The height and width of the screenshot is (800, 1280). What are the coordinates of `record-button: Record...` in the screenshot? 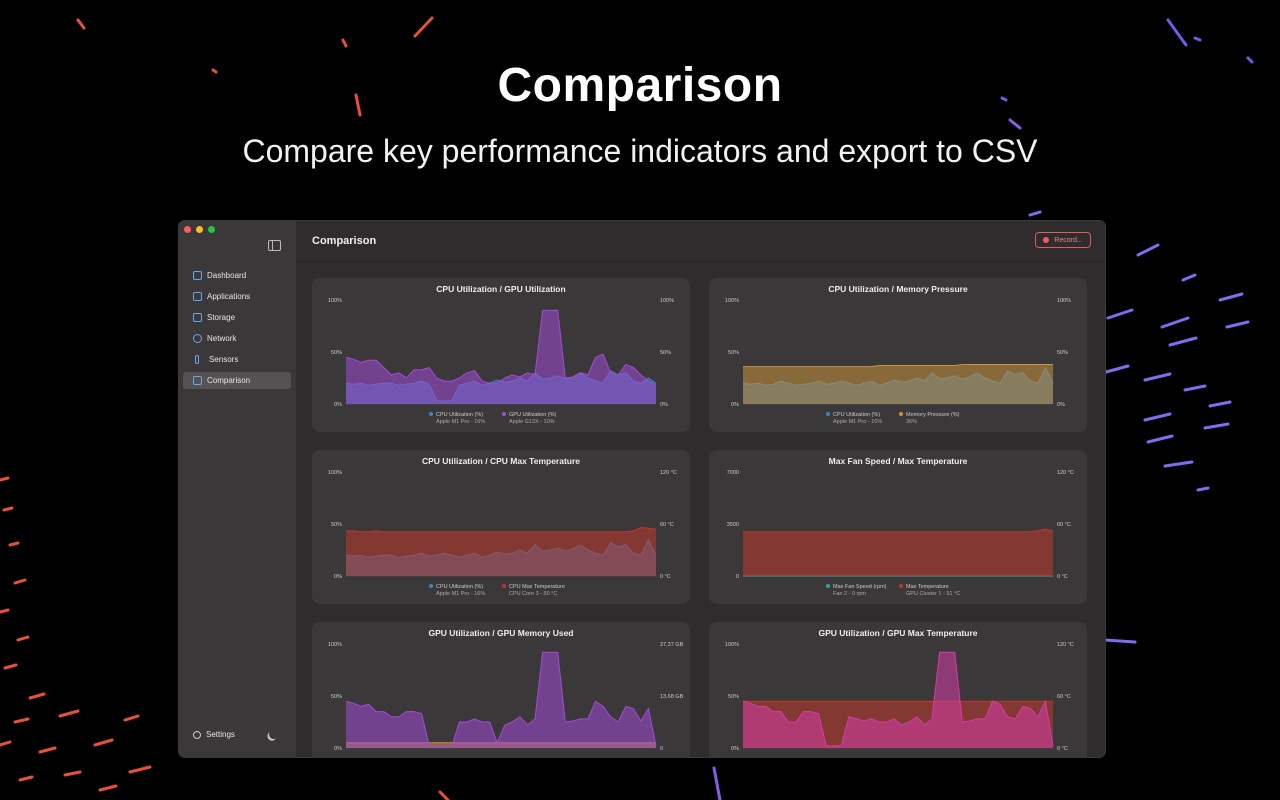 It's located at (1063, 240).